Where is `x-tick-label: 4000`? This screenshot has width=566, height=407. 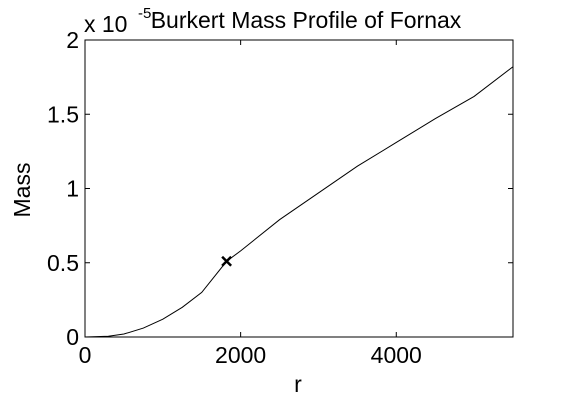 x-tick-label: 4000 is located at coordinates (396, 355).